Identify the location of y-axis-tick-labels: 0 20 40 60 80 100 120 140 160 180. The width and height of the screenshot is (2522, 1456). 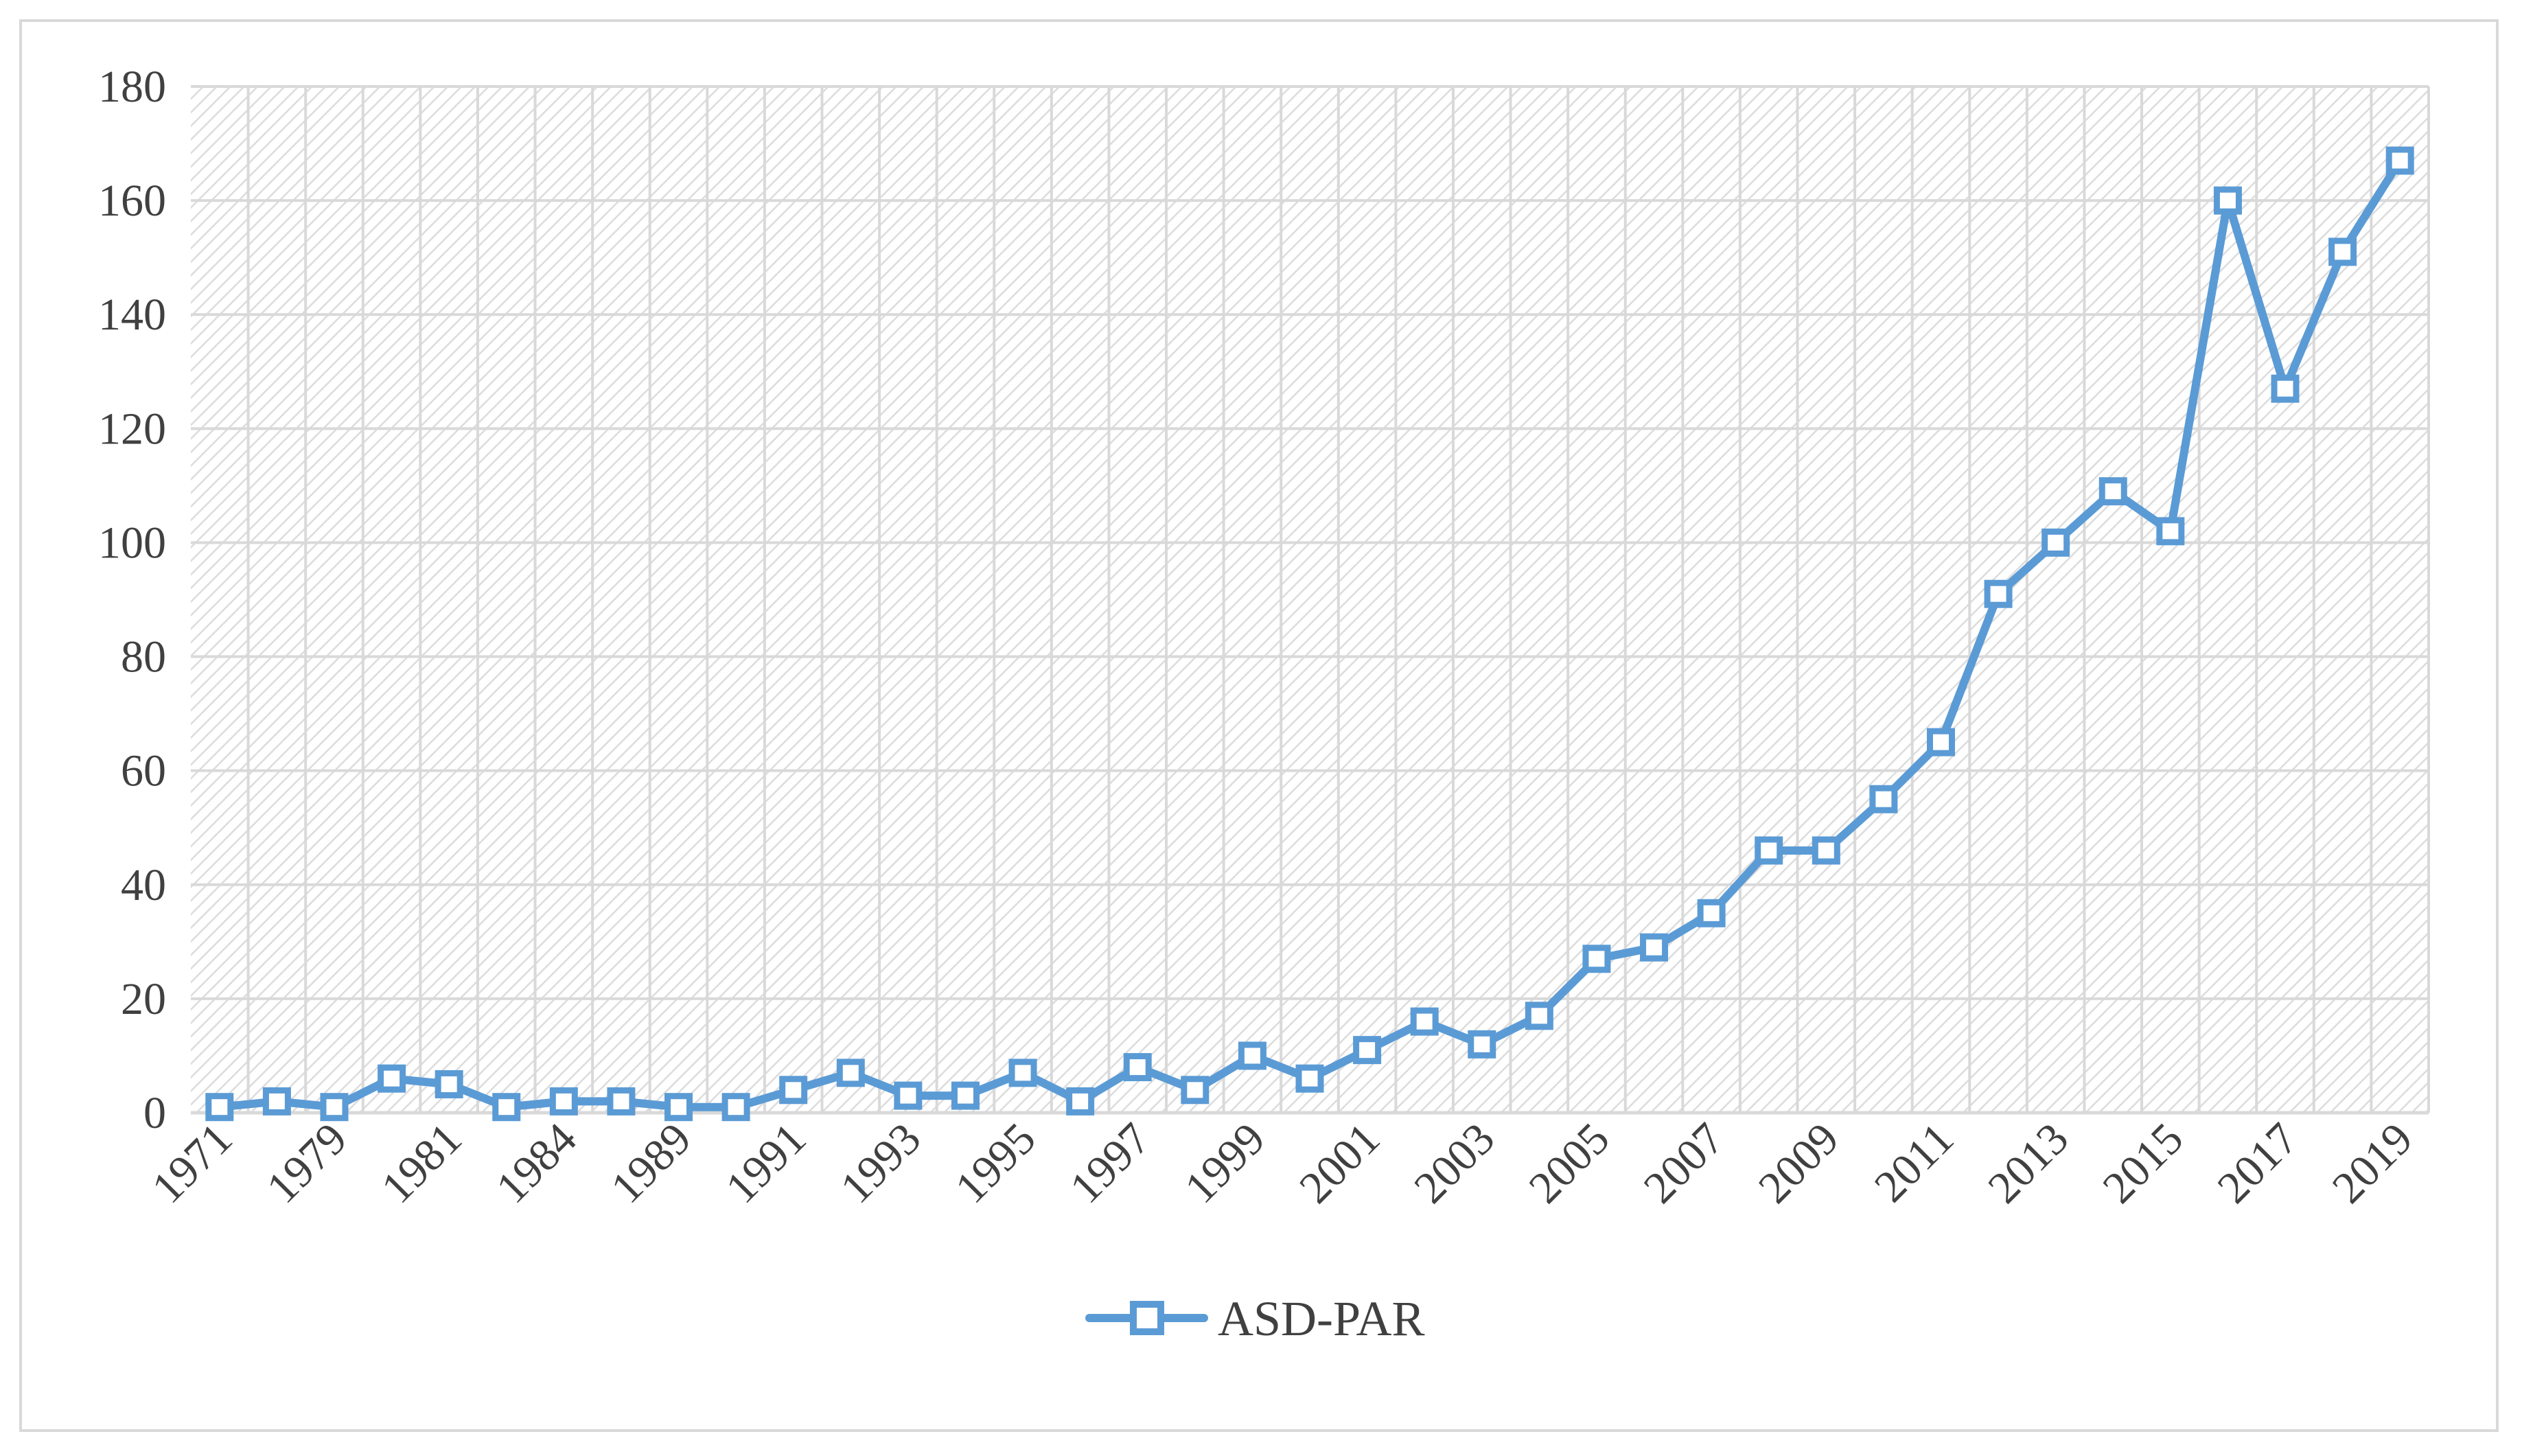
(132, 600).